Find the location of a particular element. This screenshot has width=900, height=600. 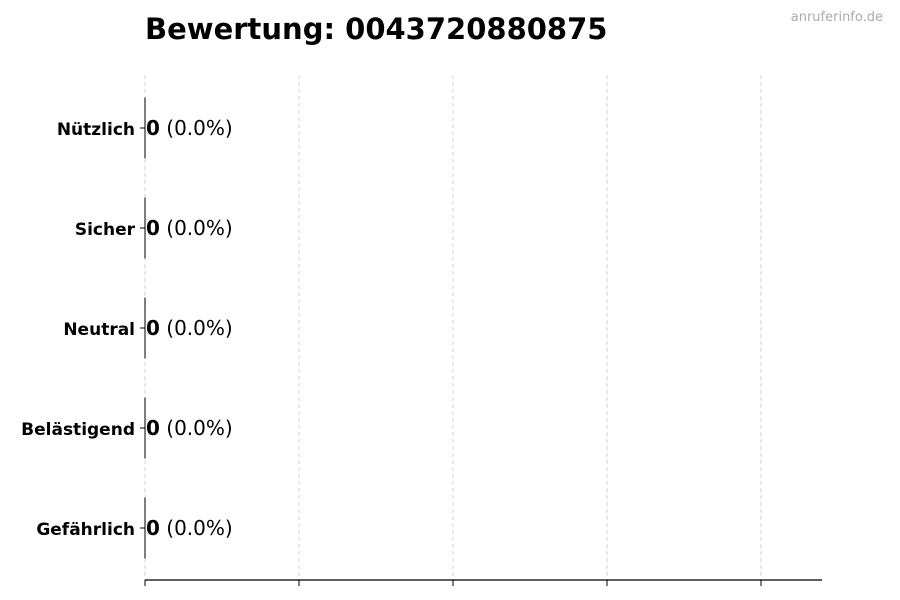

category-label: Sicher is located at coordinates (105, 230).